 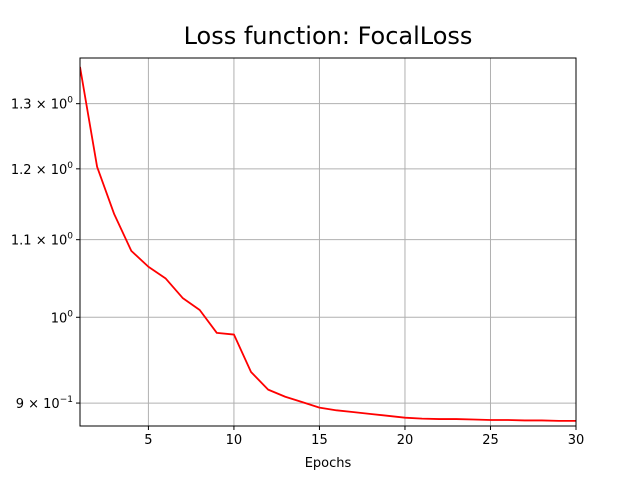 What do you see at coordinates (42, 104) in the screenshot?
I see `y-tick-label: 1.3 × 100` at bounding box center [42, 104].